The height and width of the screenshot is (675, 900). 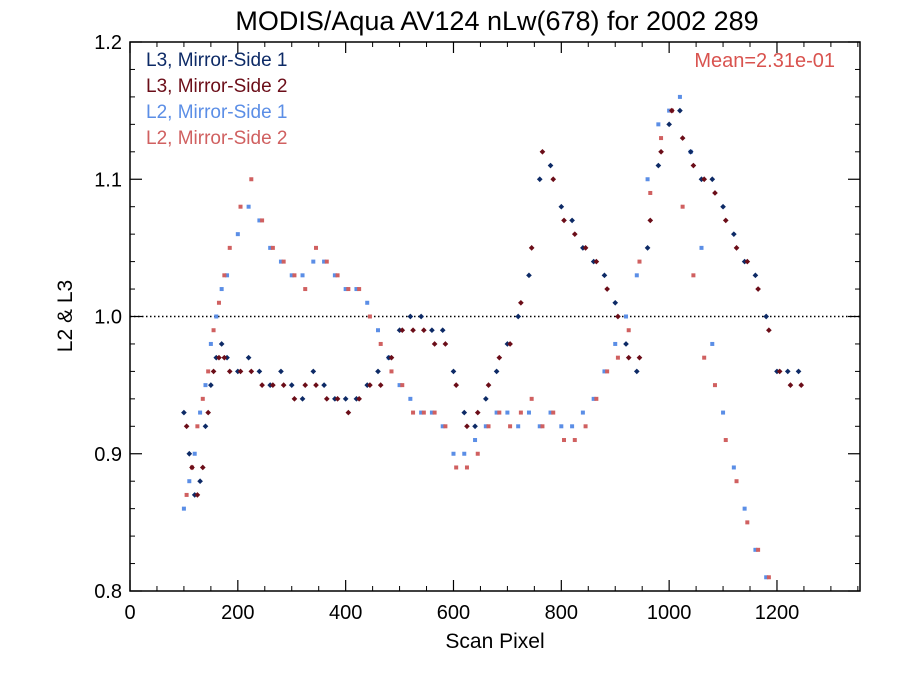 I want to click on x-tick-label: 1200, so click(x=777, y=613).